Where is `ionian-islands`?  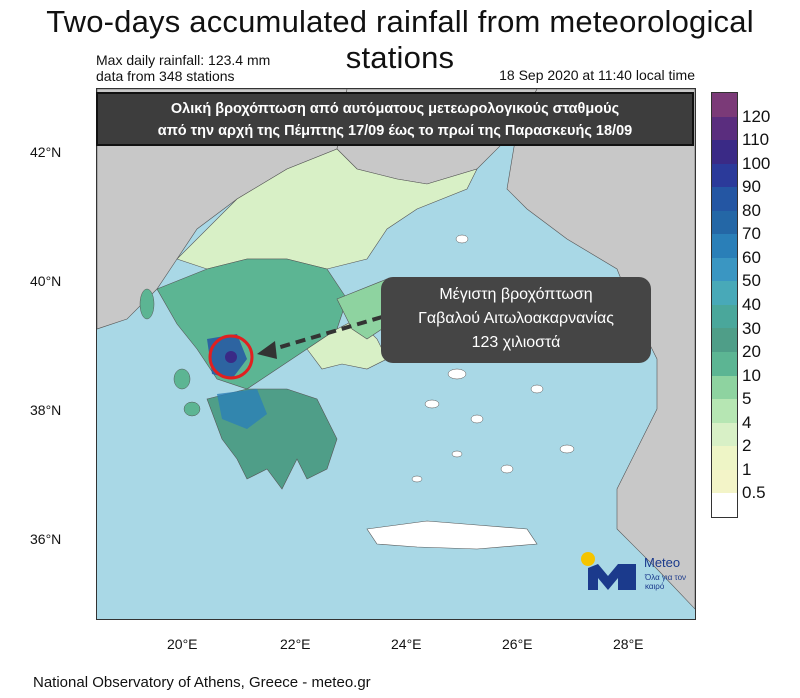
ionian-islands is located at coordinates (170, 352).